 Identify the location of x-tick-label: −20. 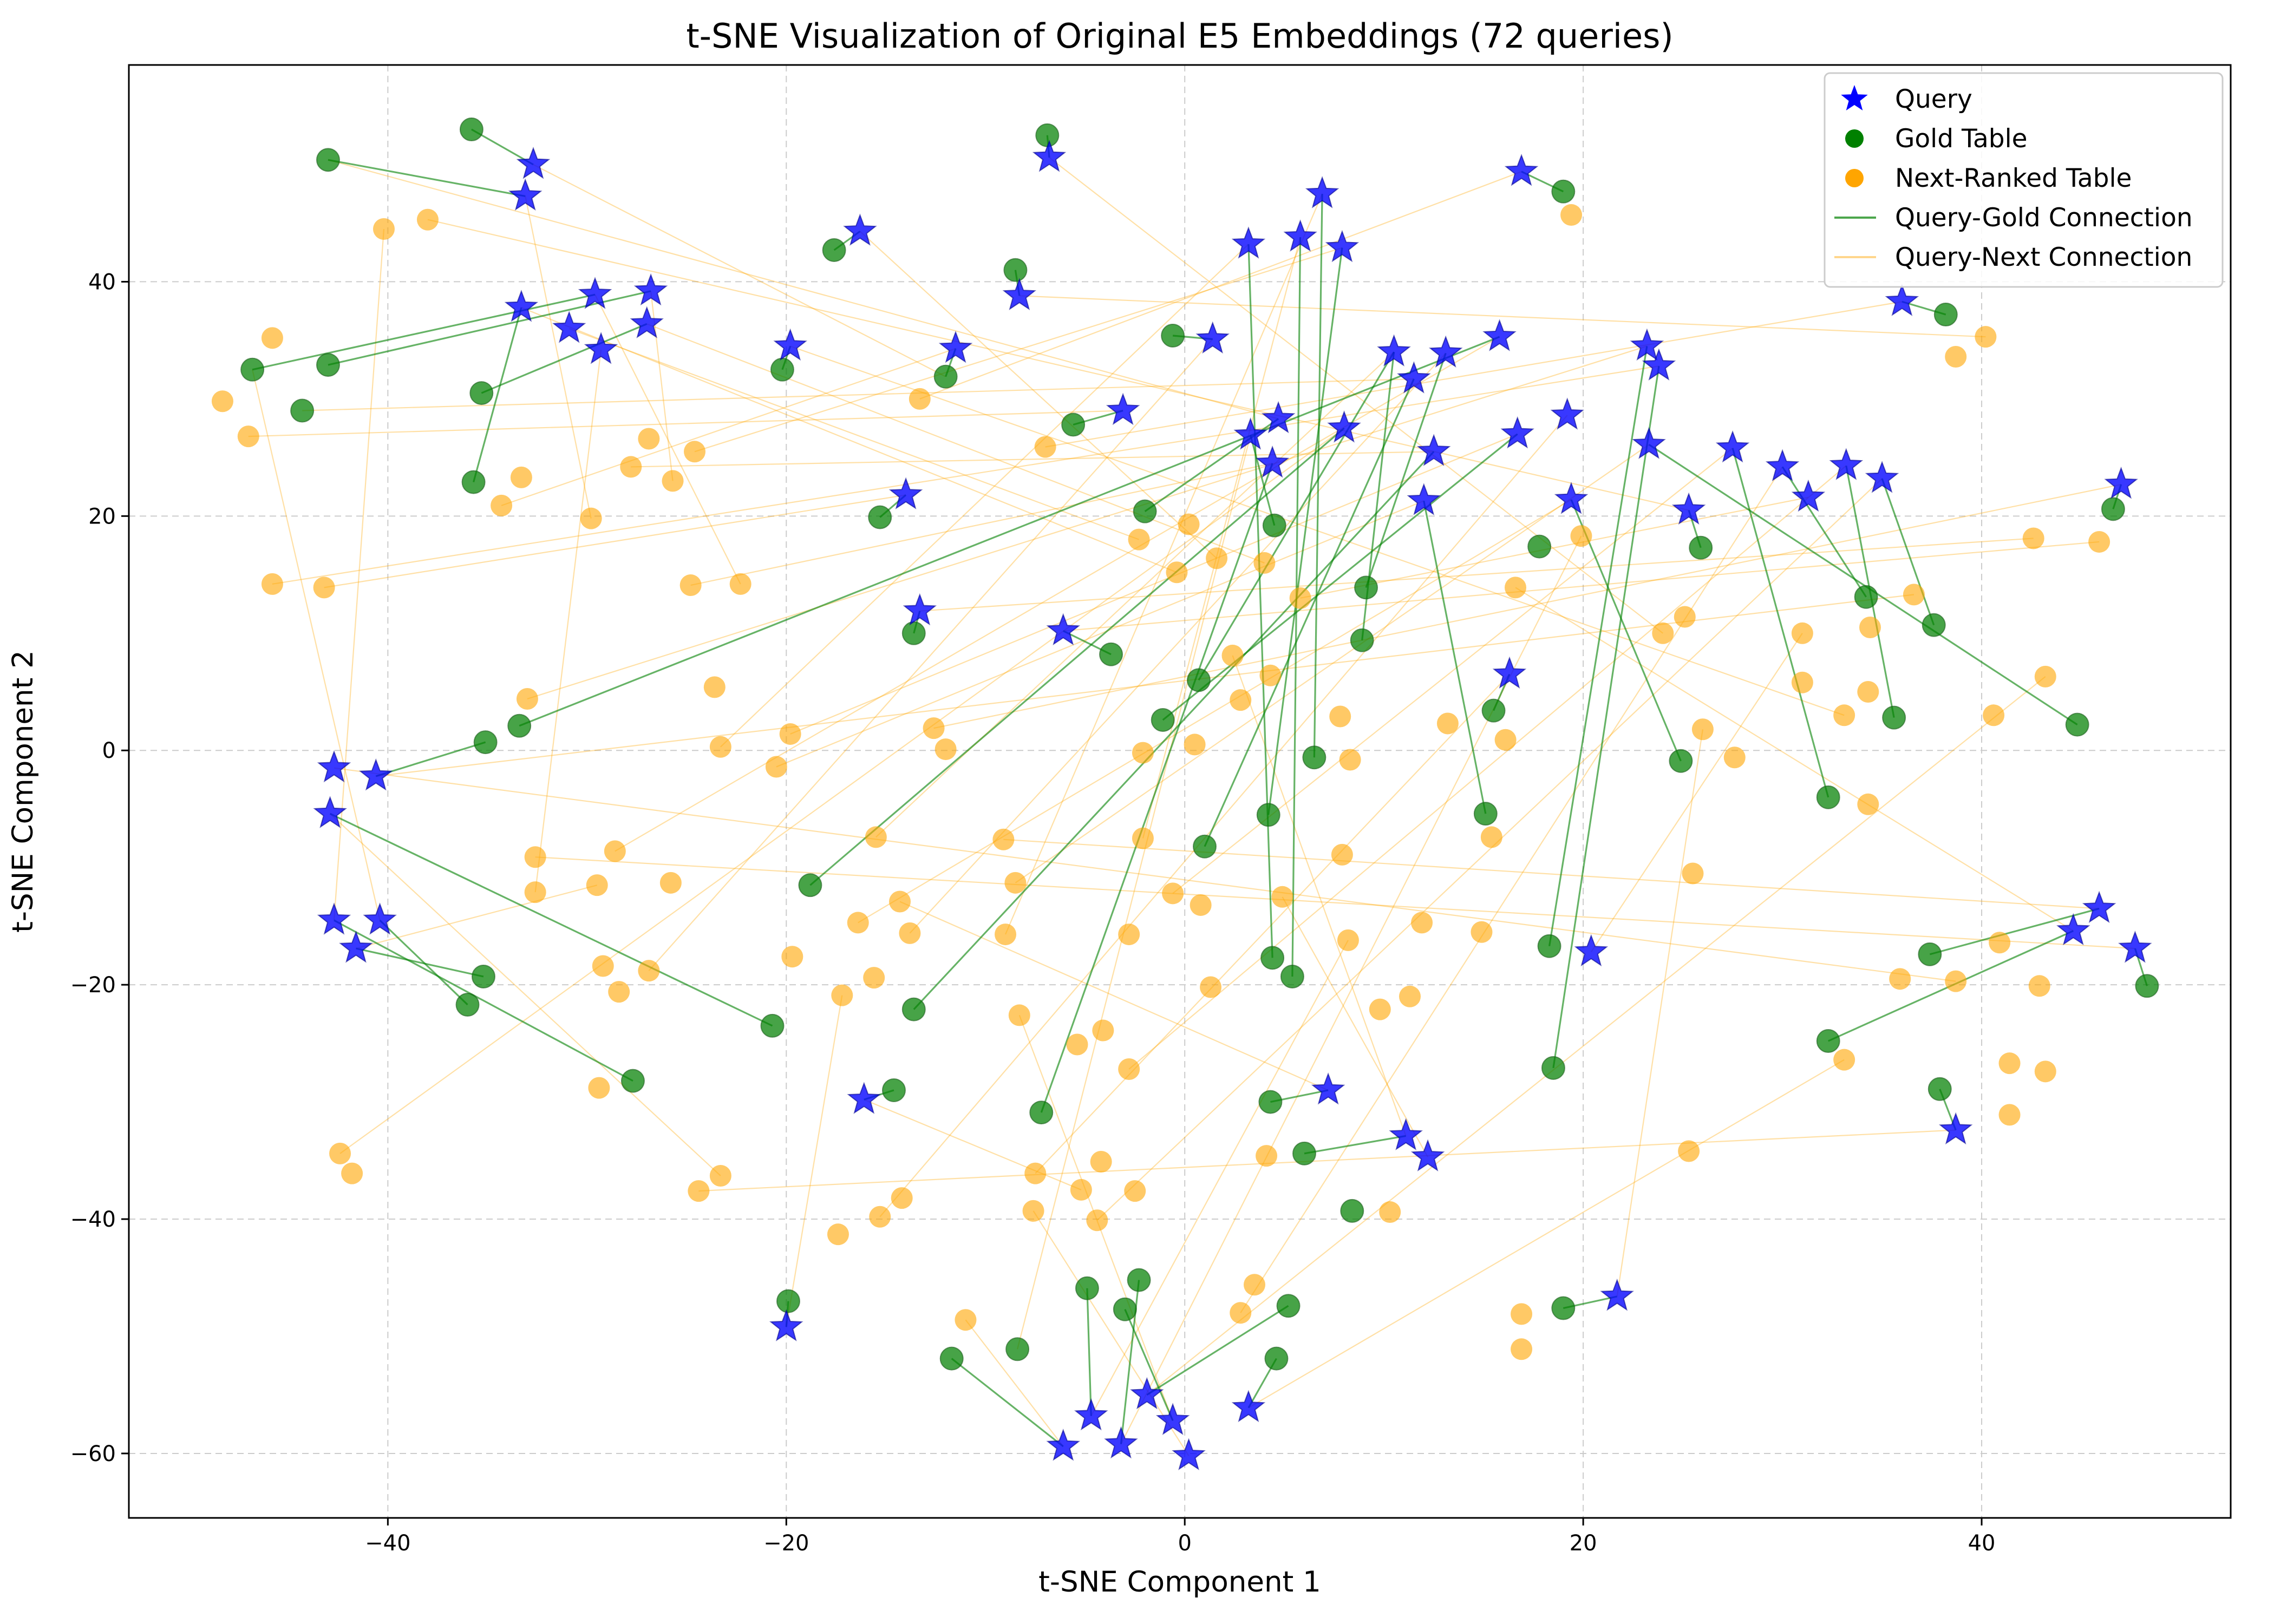
(786, 1543).